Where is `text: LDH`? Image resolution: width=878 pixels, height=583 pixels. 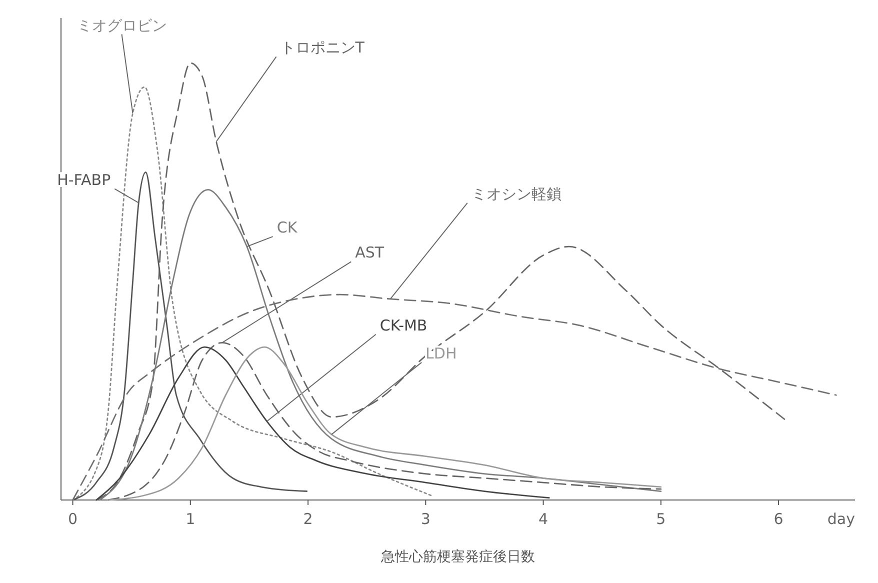 text: LDH is located at coordinates (441, 353).